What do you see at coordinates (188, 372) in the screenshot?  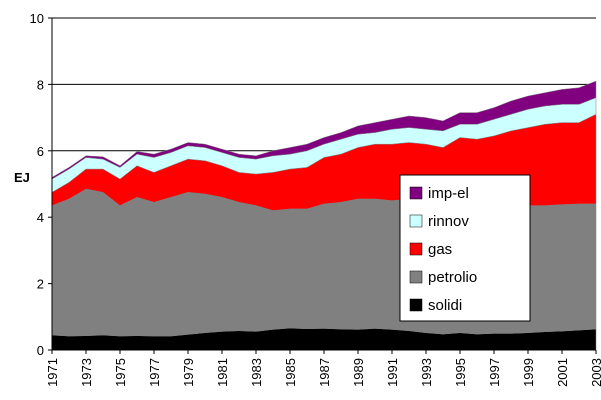 I see `x-tick-label: 1979` at bounding box center [188, 372].